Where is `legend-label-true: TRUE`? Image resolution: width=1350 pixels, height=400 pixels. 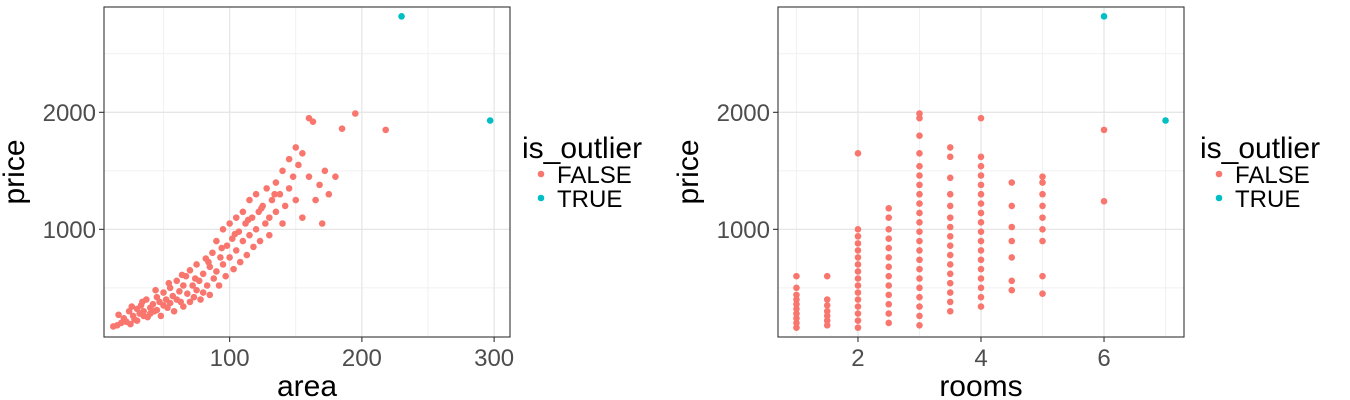
legend-label-true: TRUE is located at coordinates (1267, 199).